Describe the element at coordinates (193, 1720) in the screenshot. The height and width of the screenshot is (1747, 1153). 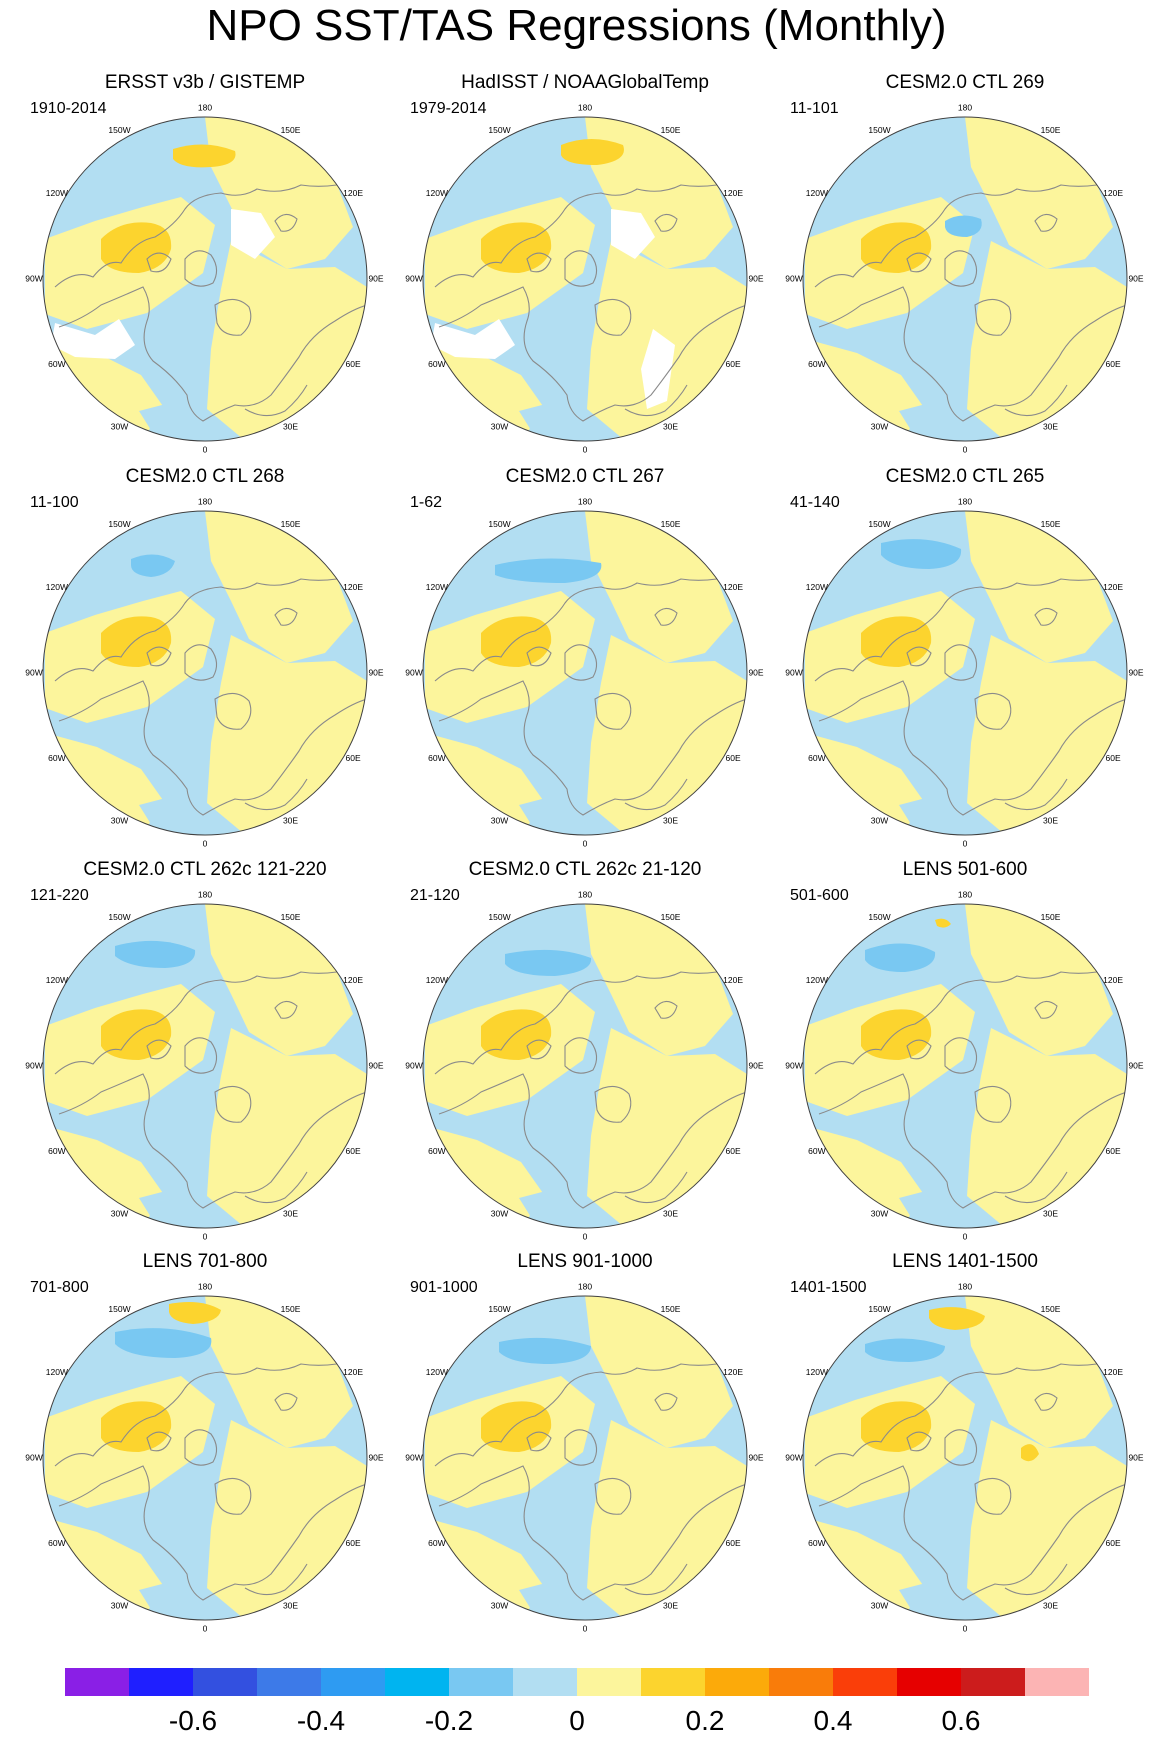
I see `colorbar-tick-label: -0.6` at that location.